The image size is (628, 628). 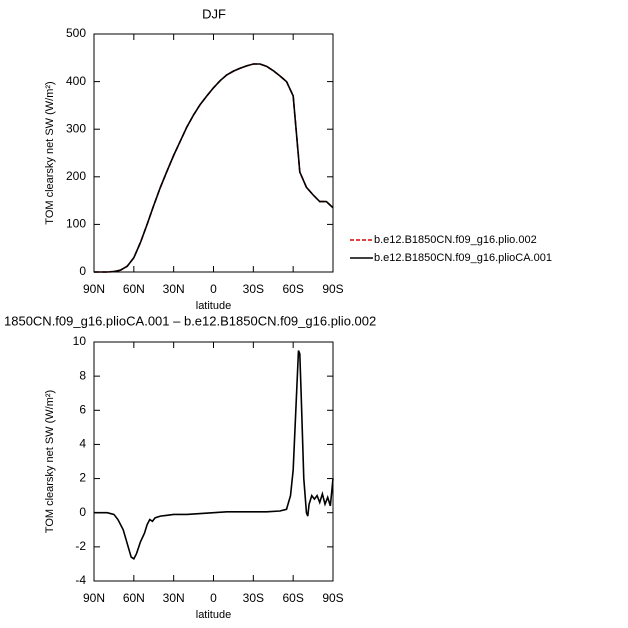 What do you see at coordinates (80, 546) in the screenshot?
I see `y-tick-label: -2` at bounding box center [80, 546].